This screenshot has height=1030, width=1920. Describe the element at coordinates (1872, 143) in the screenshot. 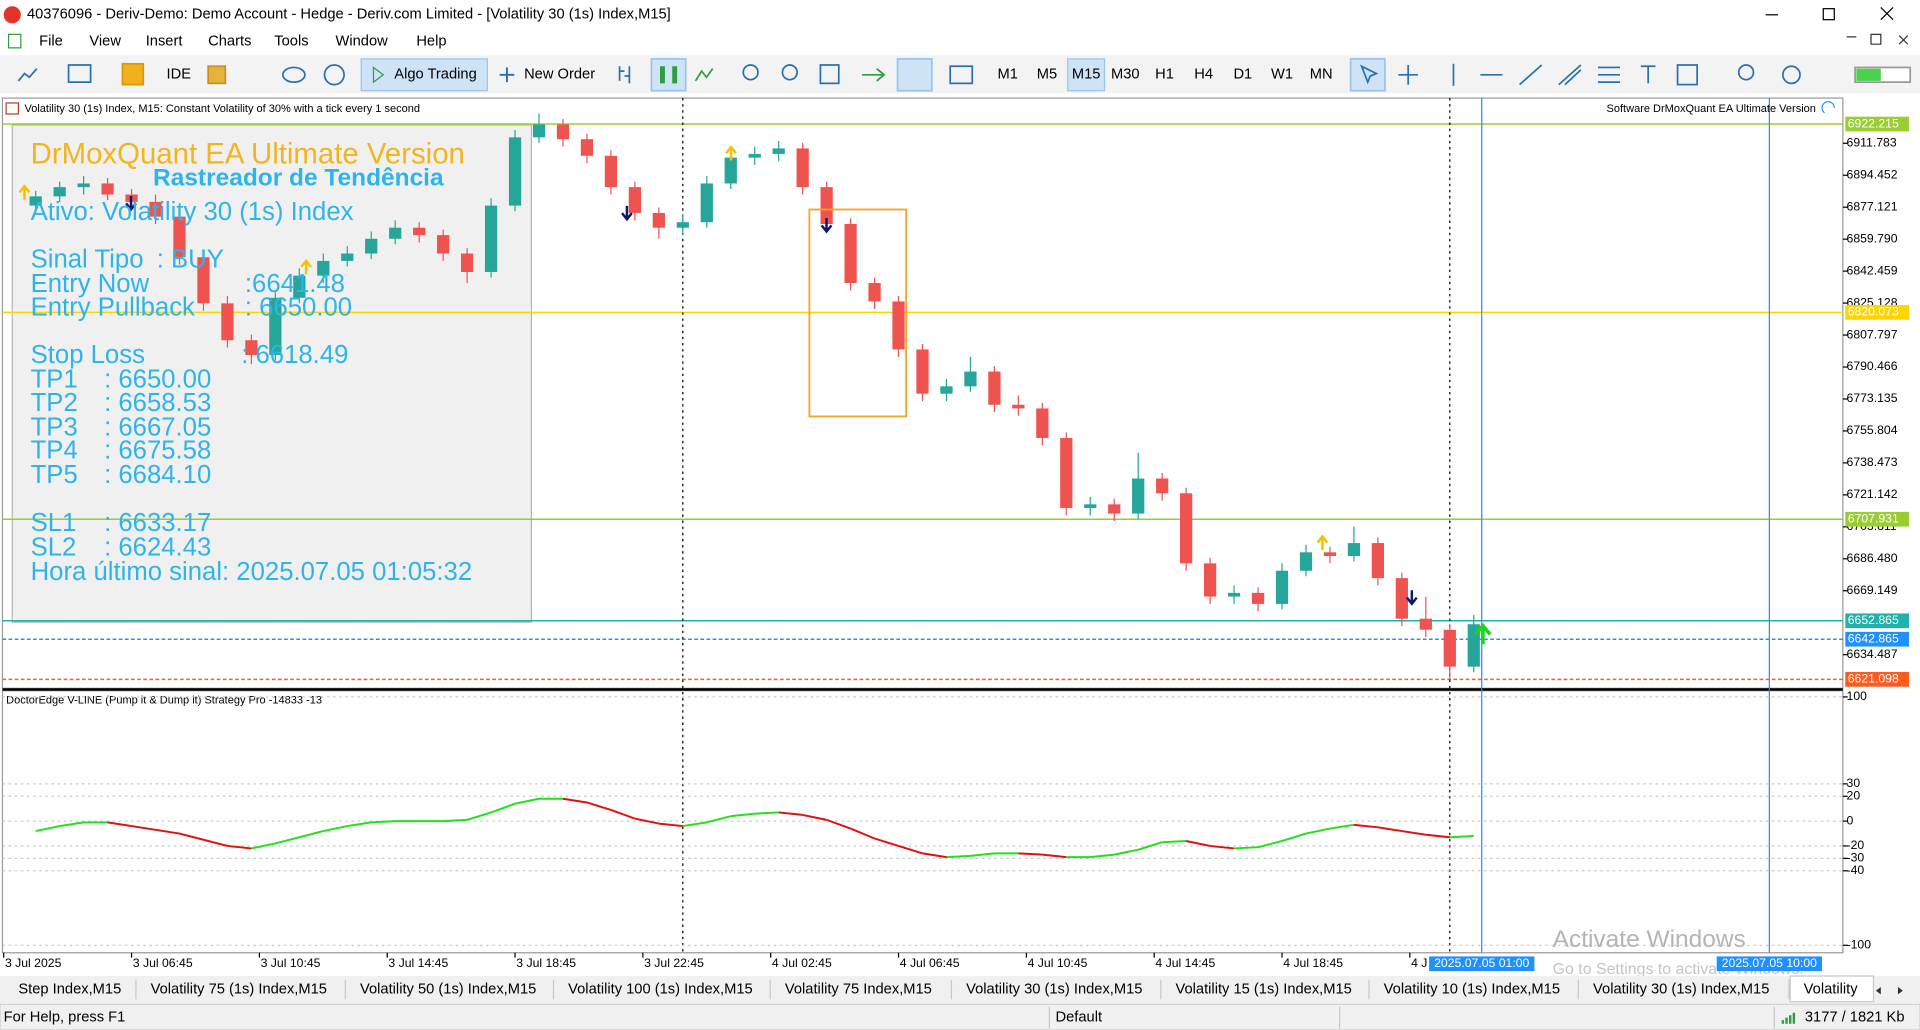

I see `y-tick-label: 6911.783` at that location.